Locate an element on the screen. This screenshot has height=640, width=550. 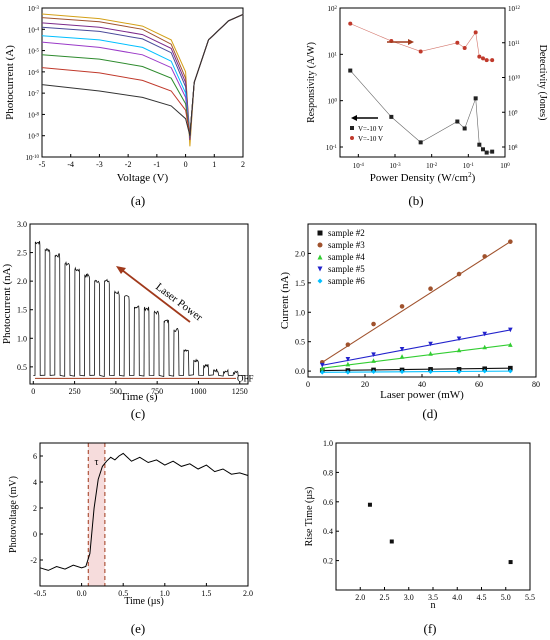
series-line is located at coordinates (421, 42).